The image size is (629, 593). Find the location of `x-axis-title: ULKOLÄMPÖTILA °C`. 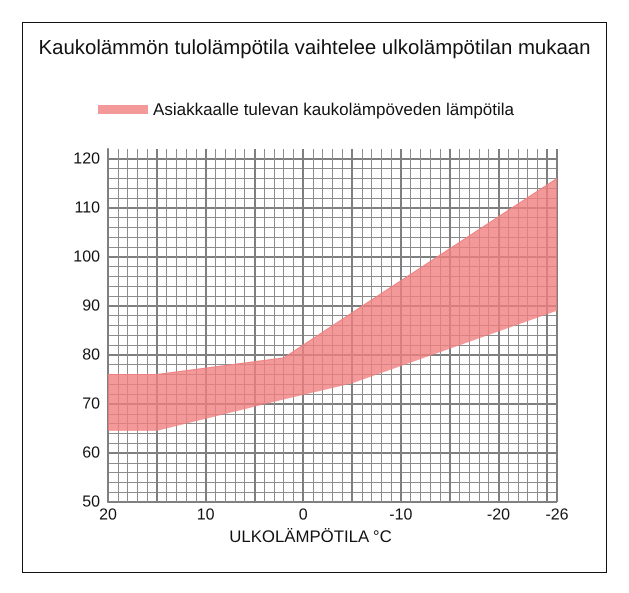

x-axis-title: ULKOLÄMPÖTILA °C is located at coordinates (310, 536).